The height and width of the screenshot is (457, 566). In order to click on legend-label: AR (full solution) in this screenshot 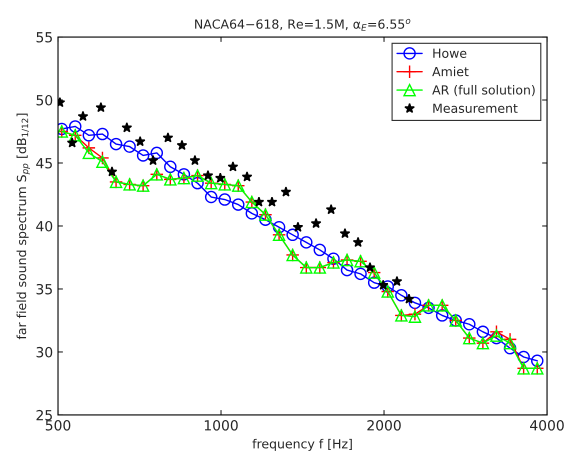, I will do `click(483, 90)`.